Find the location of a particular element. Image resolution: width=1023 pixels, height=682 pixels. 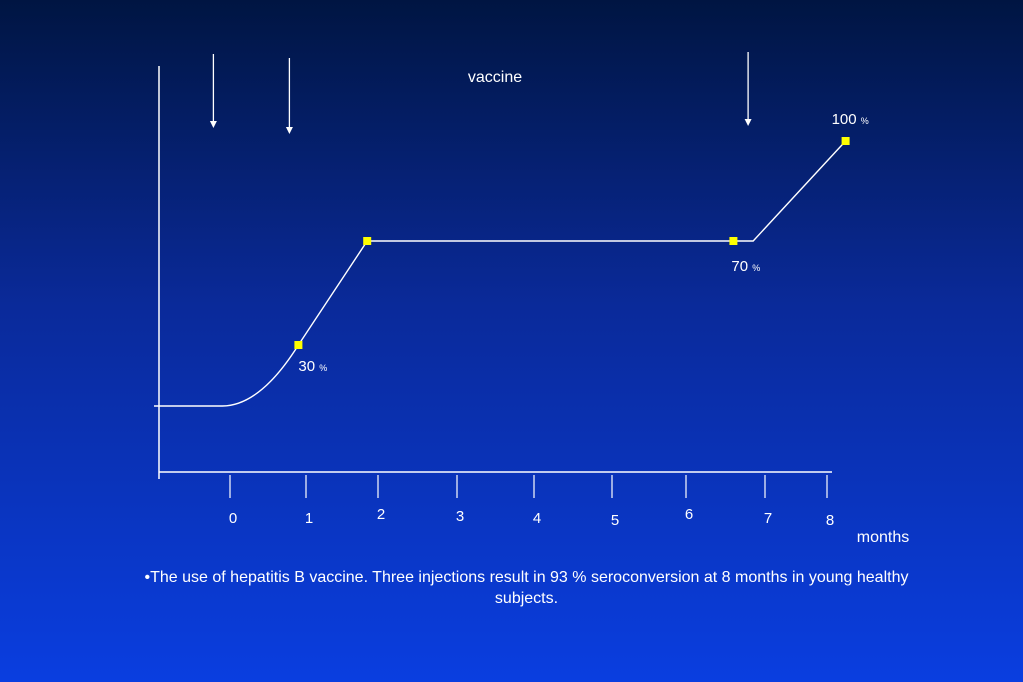

x-tick-label: 5 is located at coordinates (615, 520).